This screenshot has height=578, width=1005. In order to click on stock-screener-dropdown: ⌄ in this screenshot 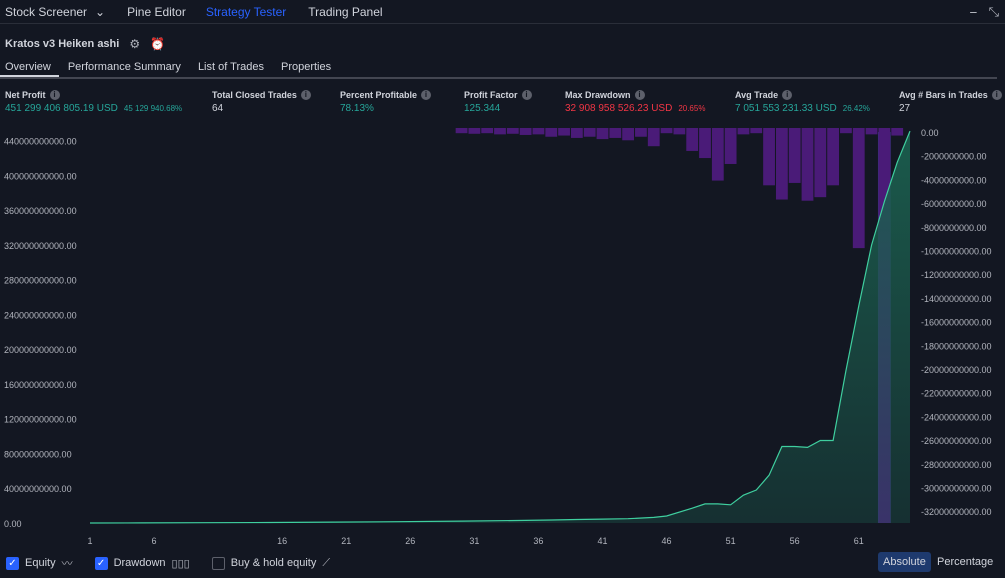, I will do `click(100, 11)`.